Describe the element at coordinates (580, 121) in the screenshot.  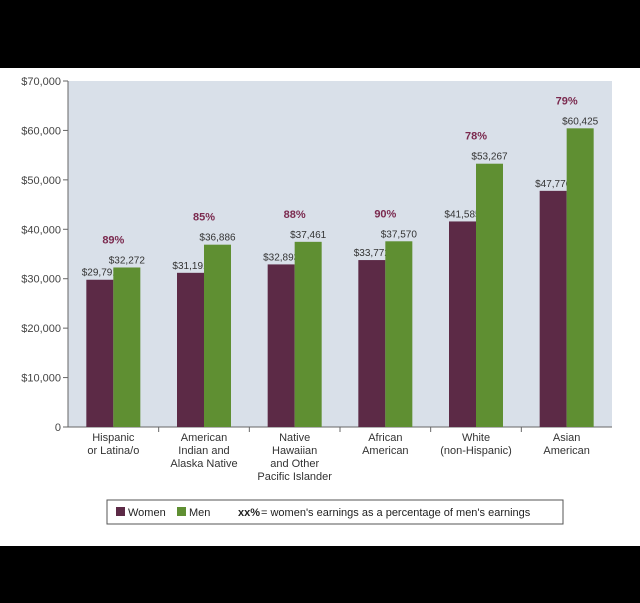
I see `men-value-label: $60,425` at that location.